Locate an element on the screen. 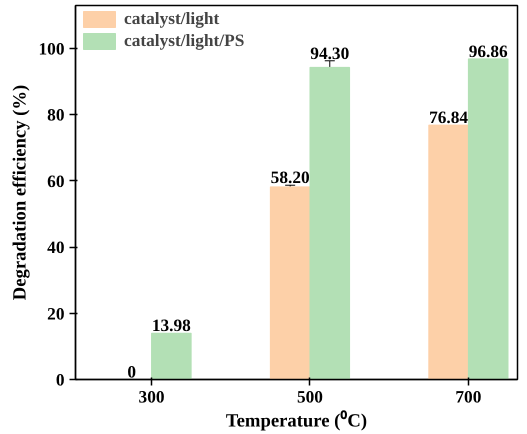 The image size is (527, 434). x-axis-title: Temperature (⁰C) is located at coordinates (297, 421).